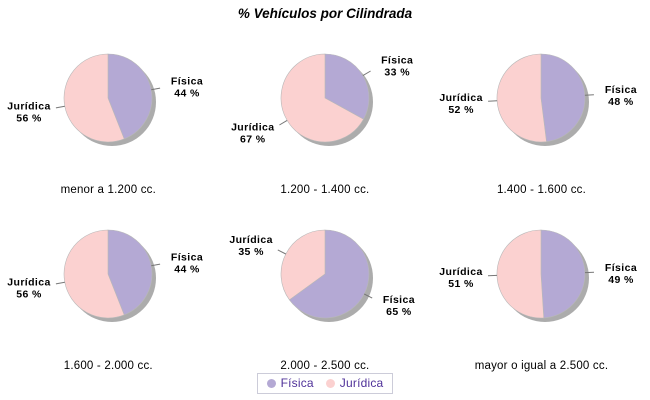 The height and width of the screenshot is (400, 650). I want to click on chart-title: % Vehículos por Cilindrada, so click(325, 13).